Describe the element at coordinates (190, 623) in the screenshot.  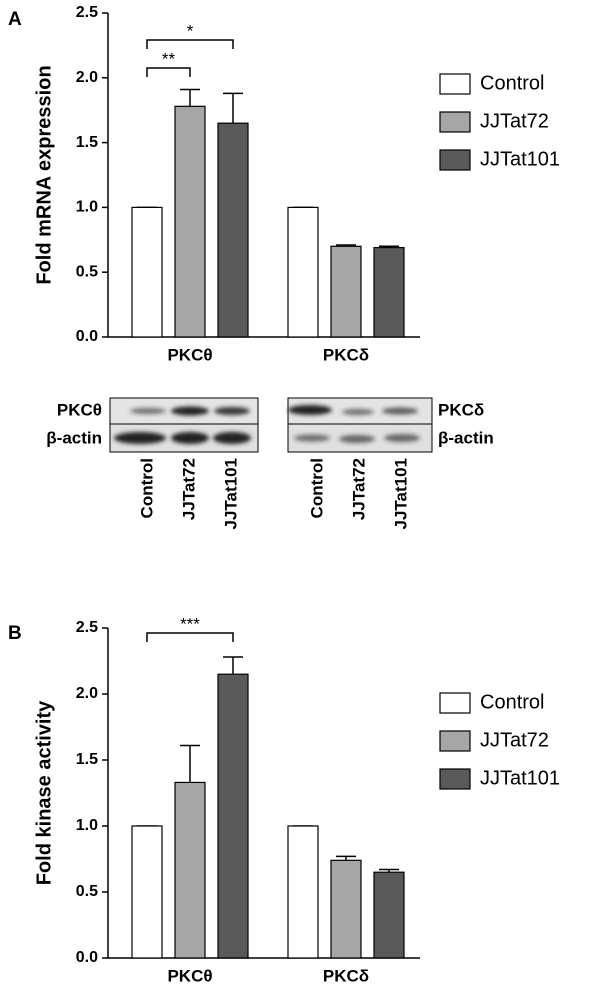
I see `significance-label: ***` at that location.